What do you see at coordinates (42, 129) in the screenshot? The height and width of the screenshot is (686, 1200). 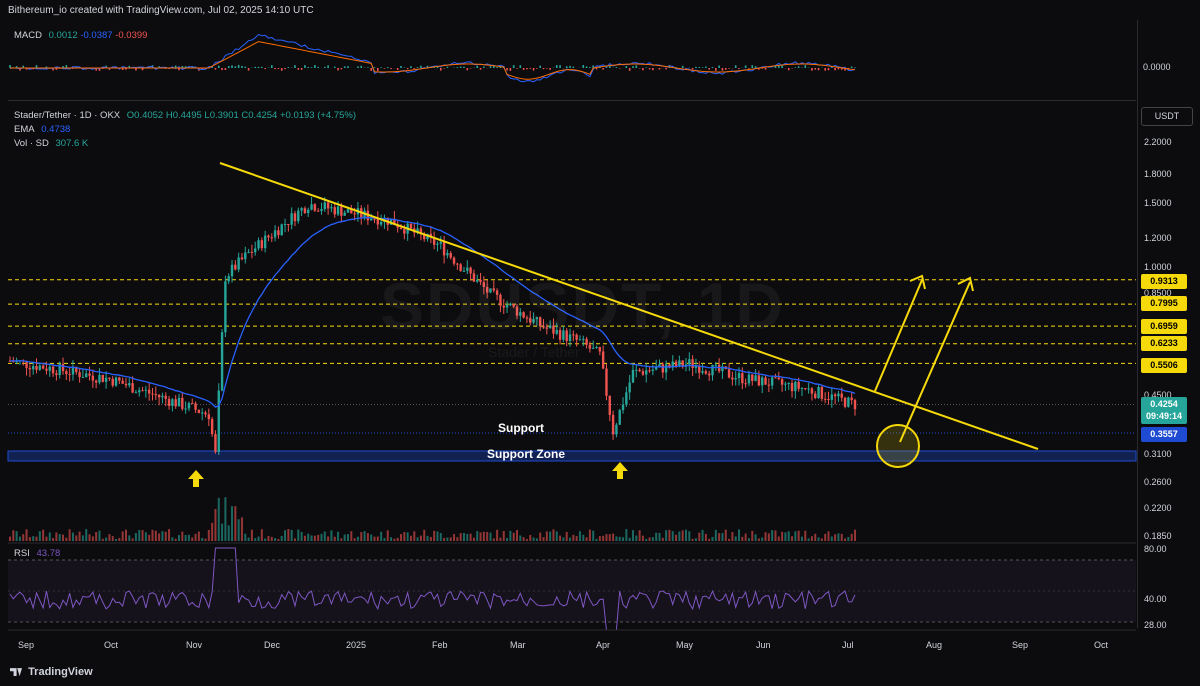 I see `ema-legend: EMA 0.4738` at bounding box center [42, 129].